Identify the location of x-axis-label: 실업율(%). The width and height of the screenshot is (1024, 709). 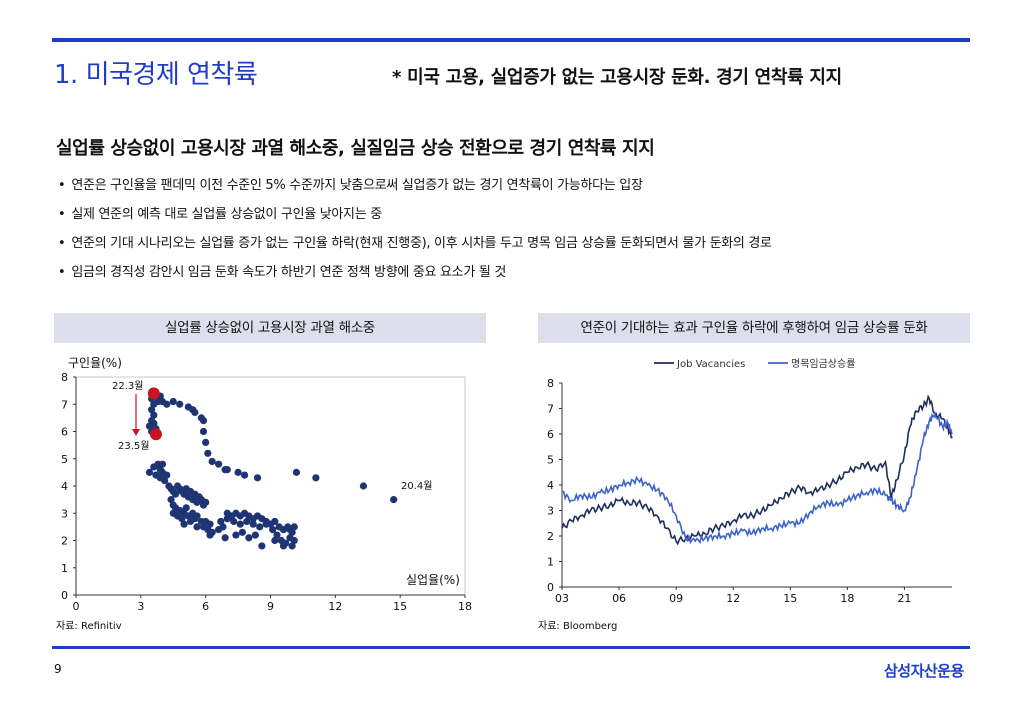
(433, 580).